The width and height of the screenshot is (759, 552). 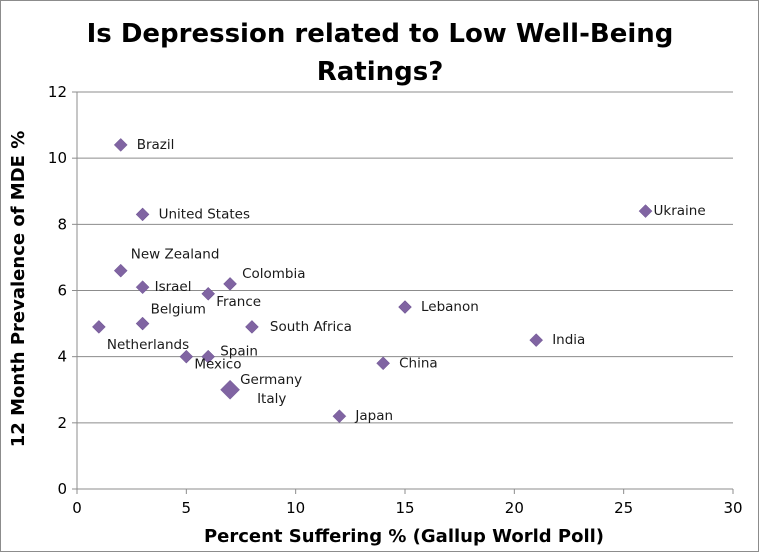 What do you see at coordinates (217, 365) in the screenshot?
I see `point-label: Mexico` at bounding box center [217, 365].